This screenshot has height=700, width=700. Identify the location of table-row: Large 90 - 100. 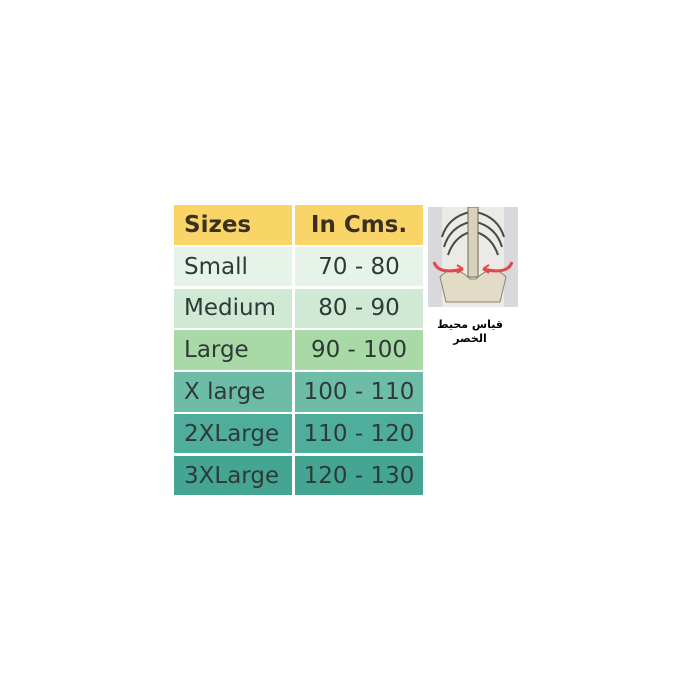
(298, 350).